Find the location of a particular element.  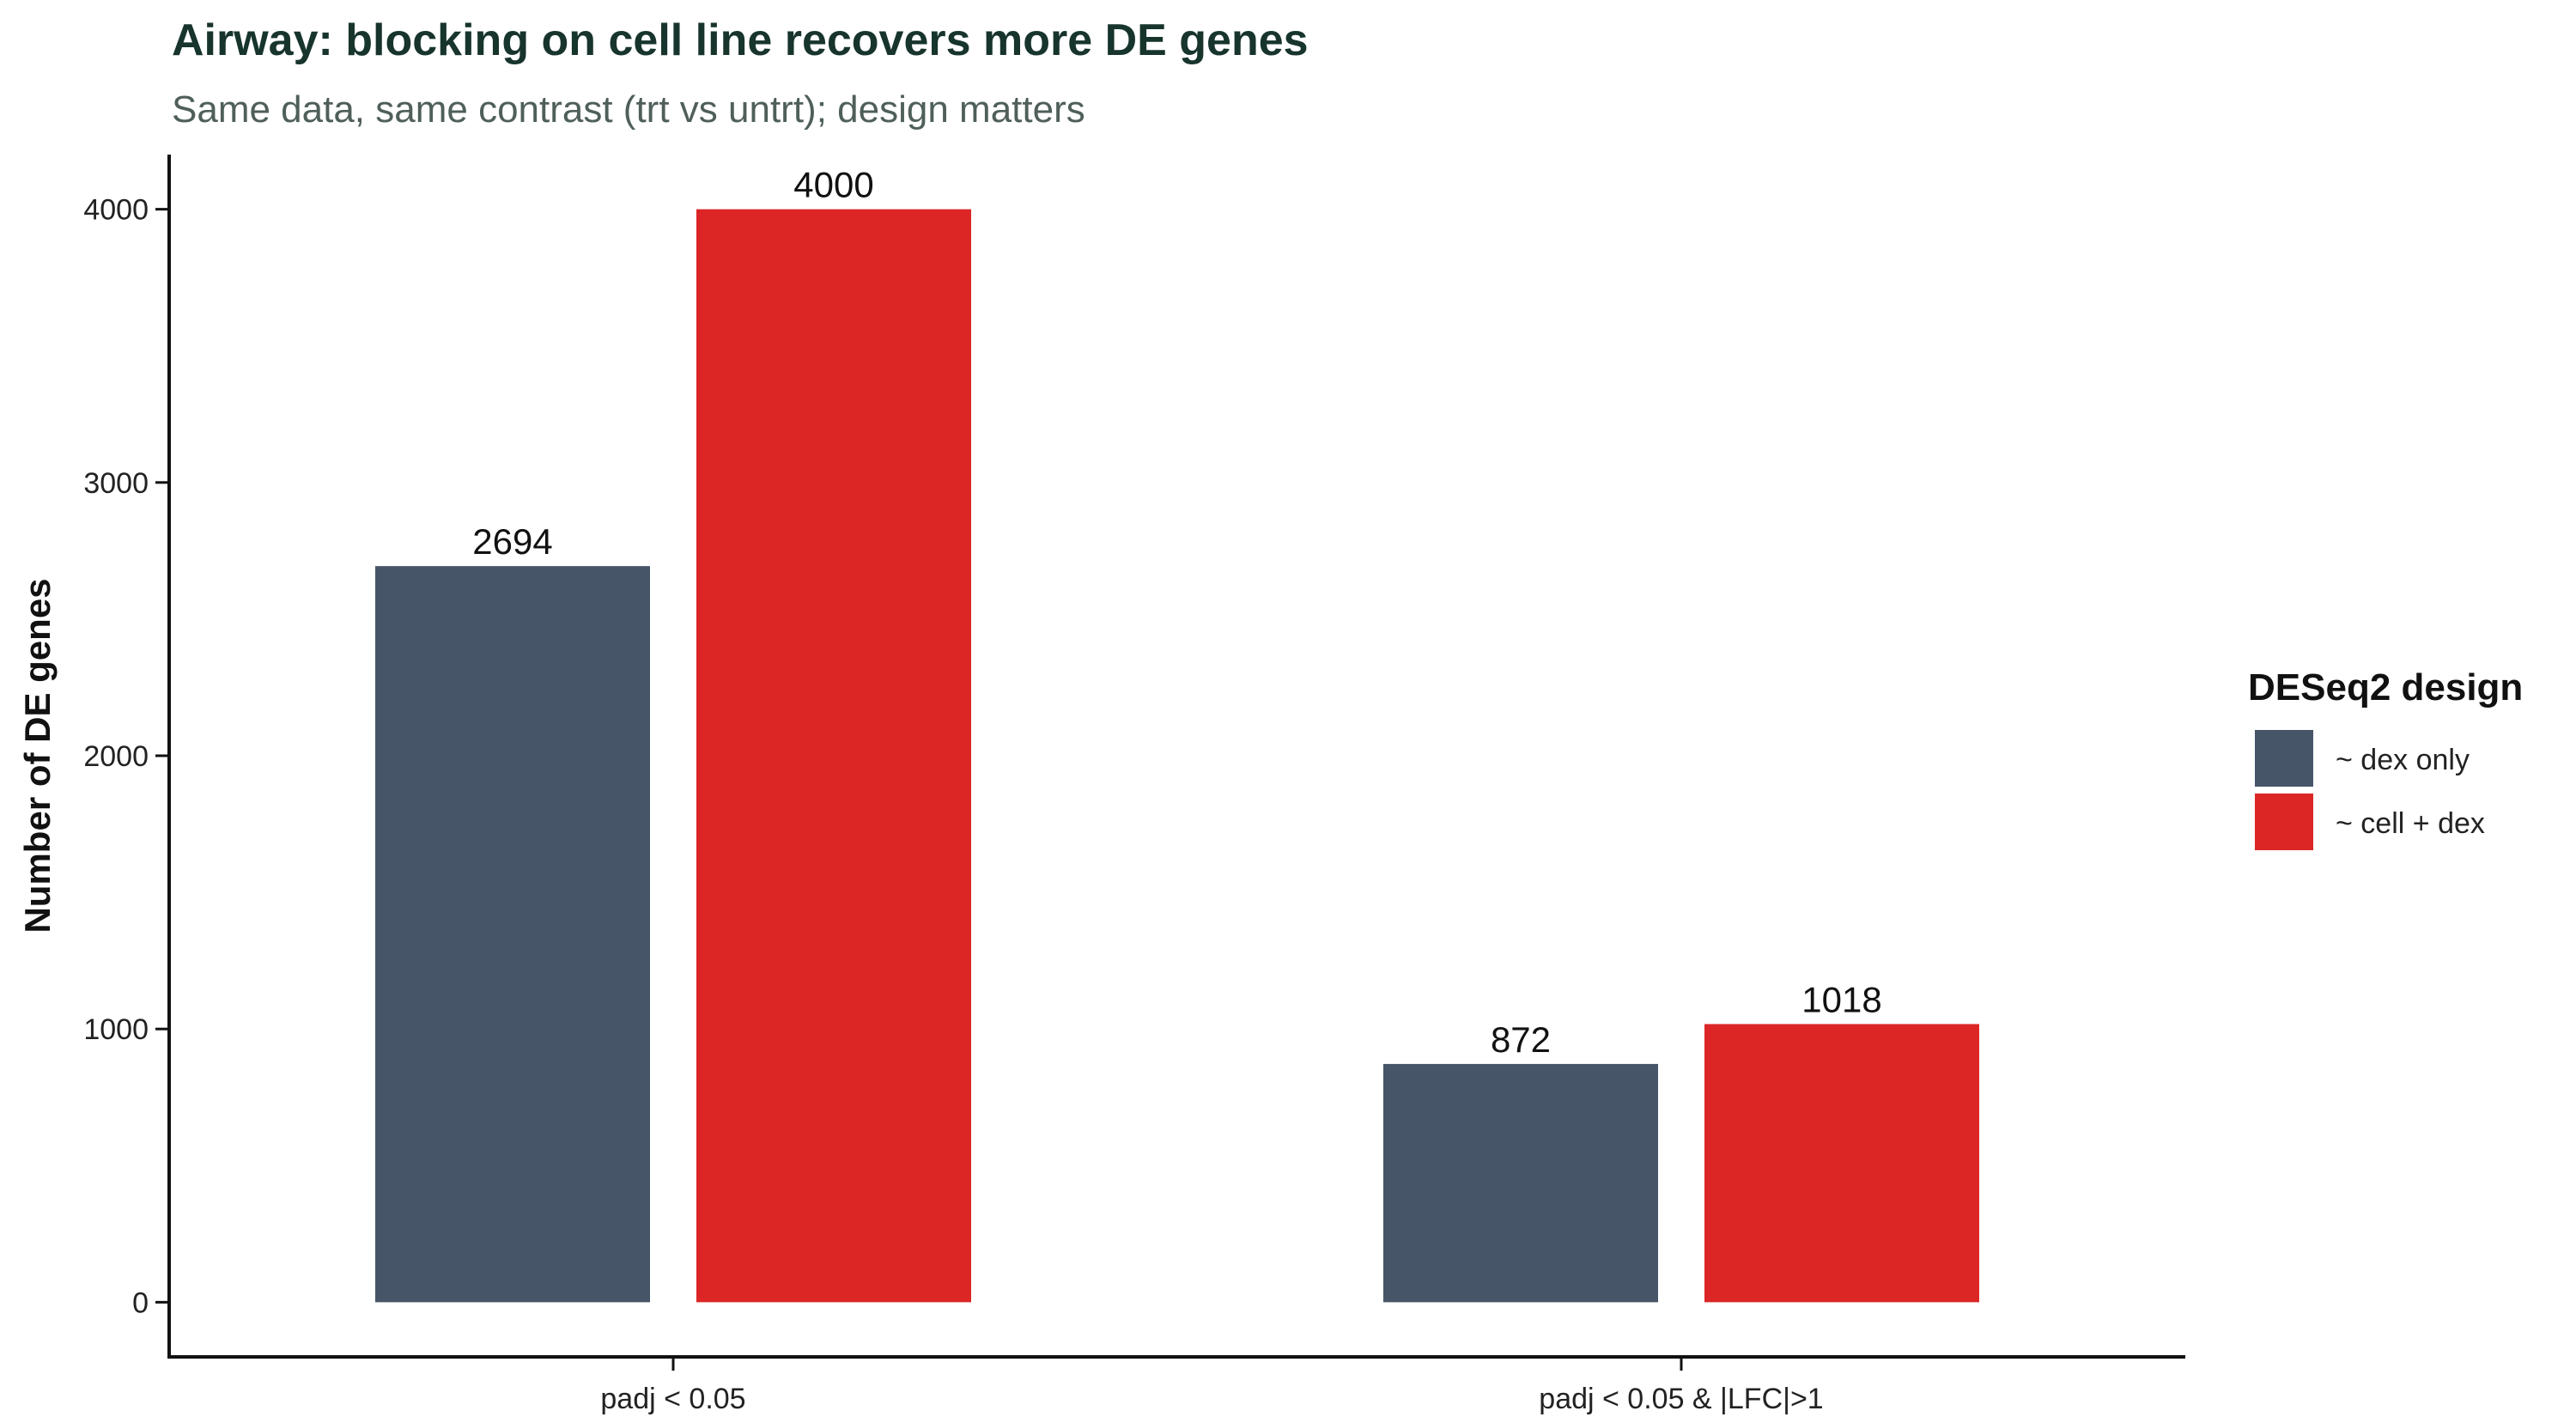

x-tick-label: padj < 0.05 & |LFC|>1 is located at coordinates (1681, 1399).